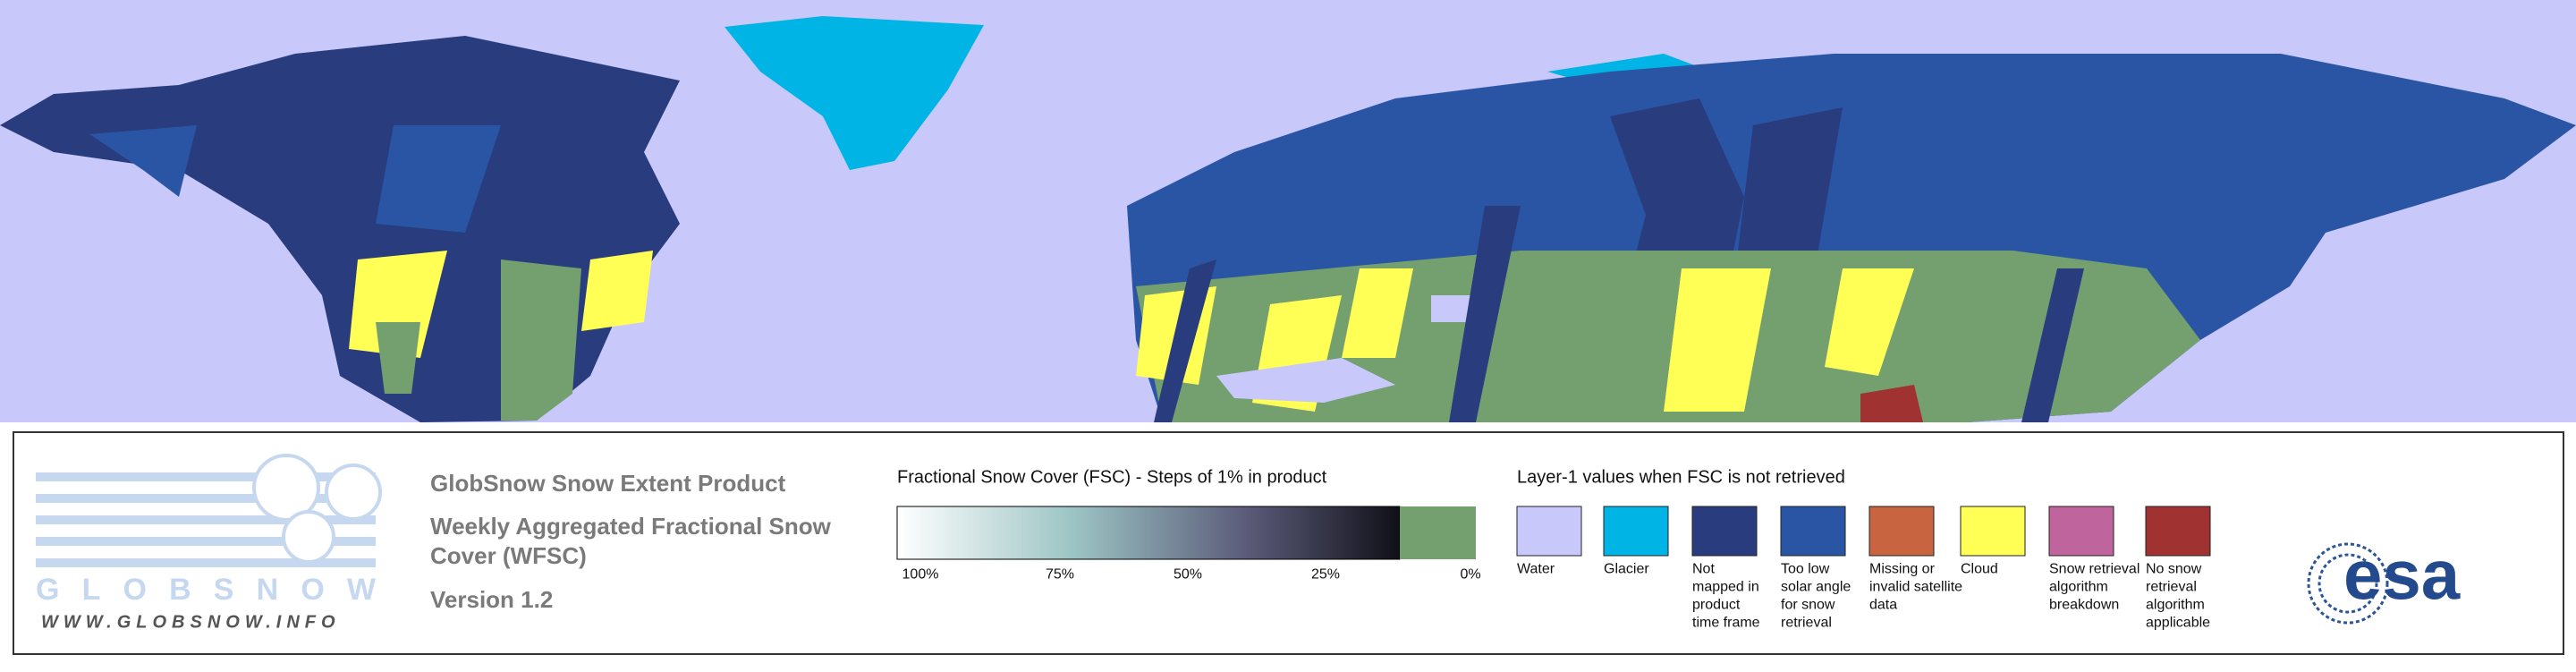 The width and height of the screenshot is (2576, 672). I want to click on product-version: Version 1.2, so click(491, 599).